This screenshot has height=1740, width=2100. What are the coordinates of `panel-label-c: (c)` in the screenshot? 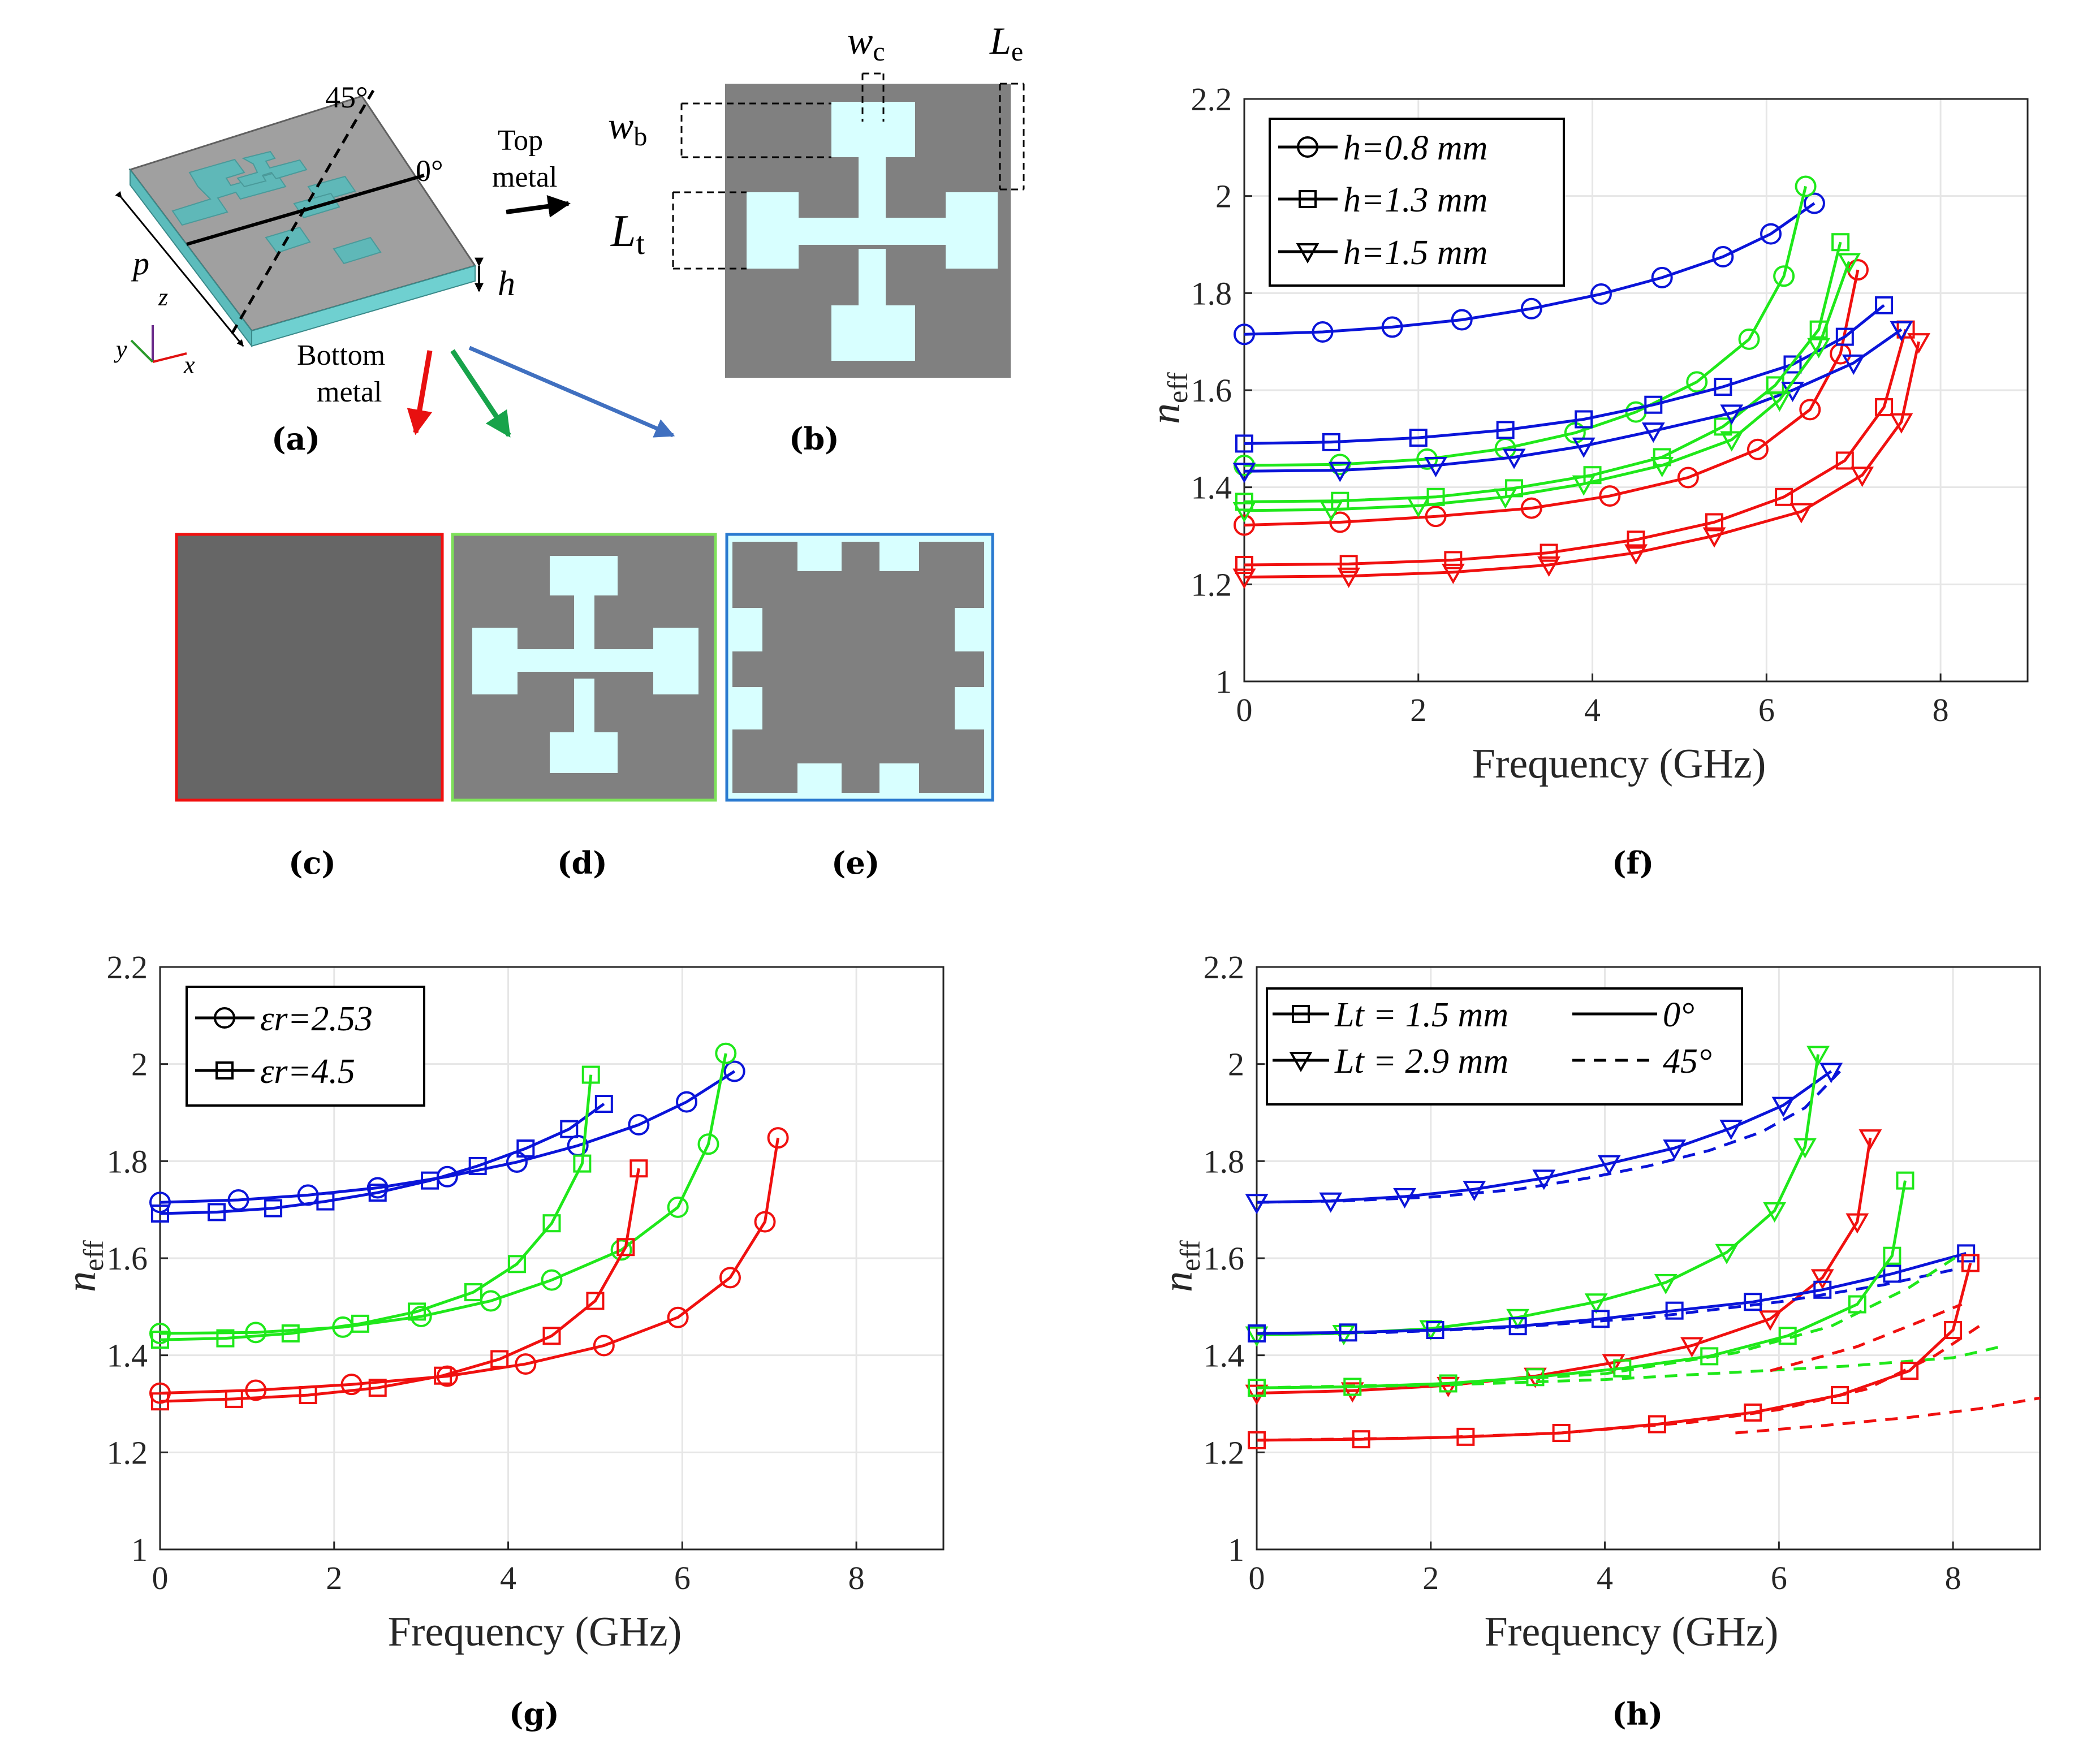 It's located at (312, 863).